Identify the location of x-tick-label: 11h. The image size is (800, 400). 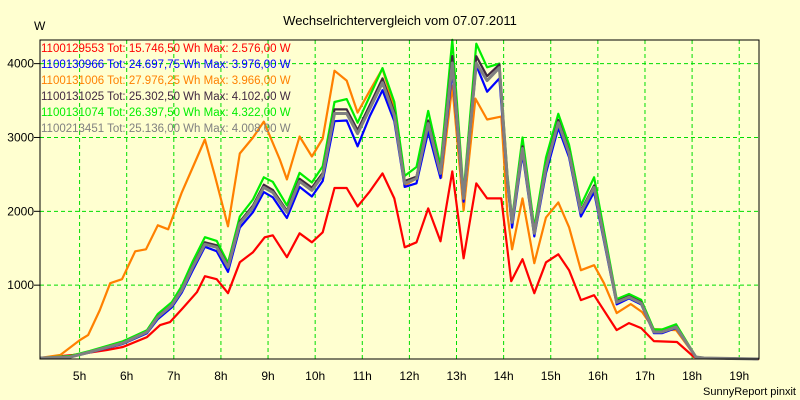
(362, 376).